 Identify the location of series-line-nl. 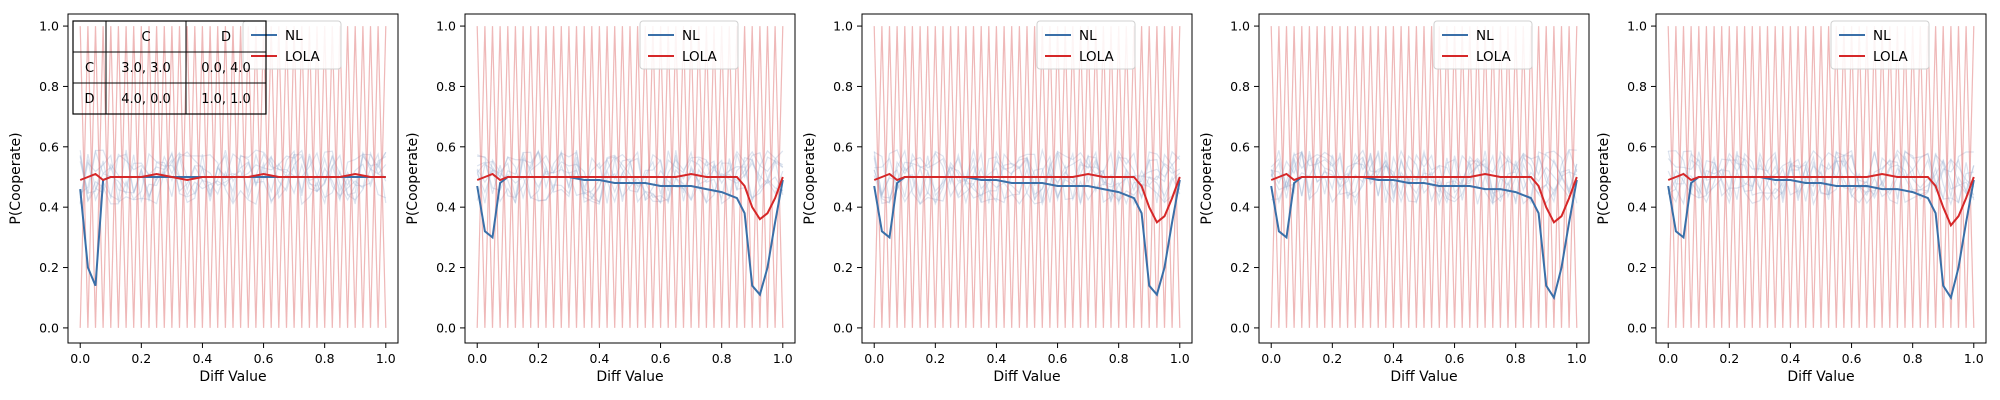
(1821, 238).